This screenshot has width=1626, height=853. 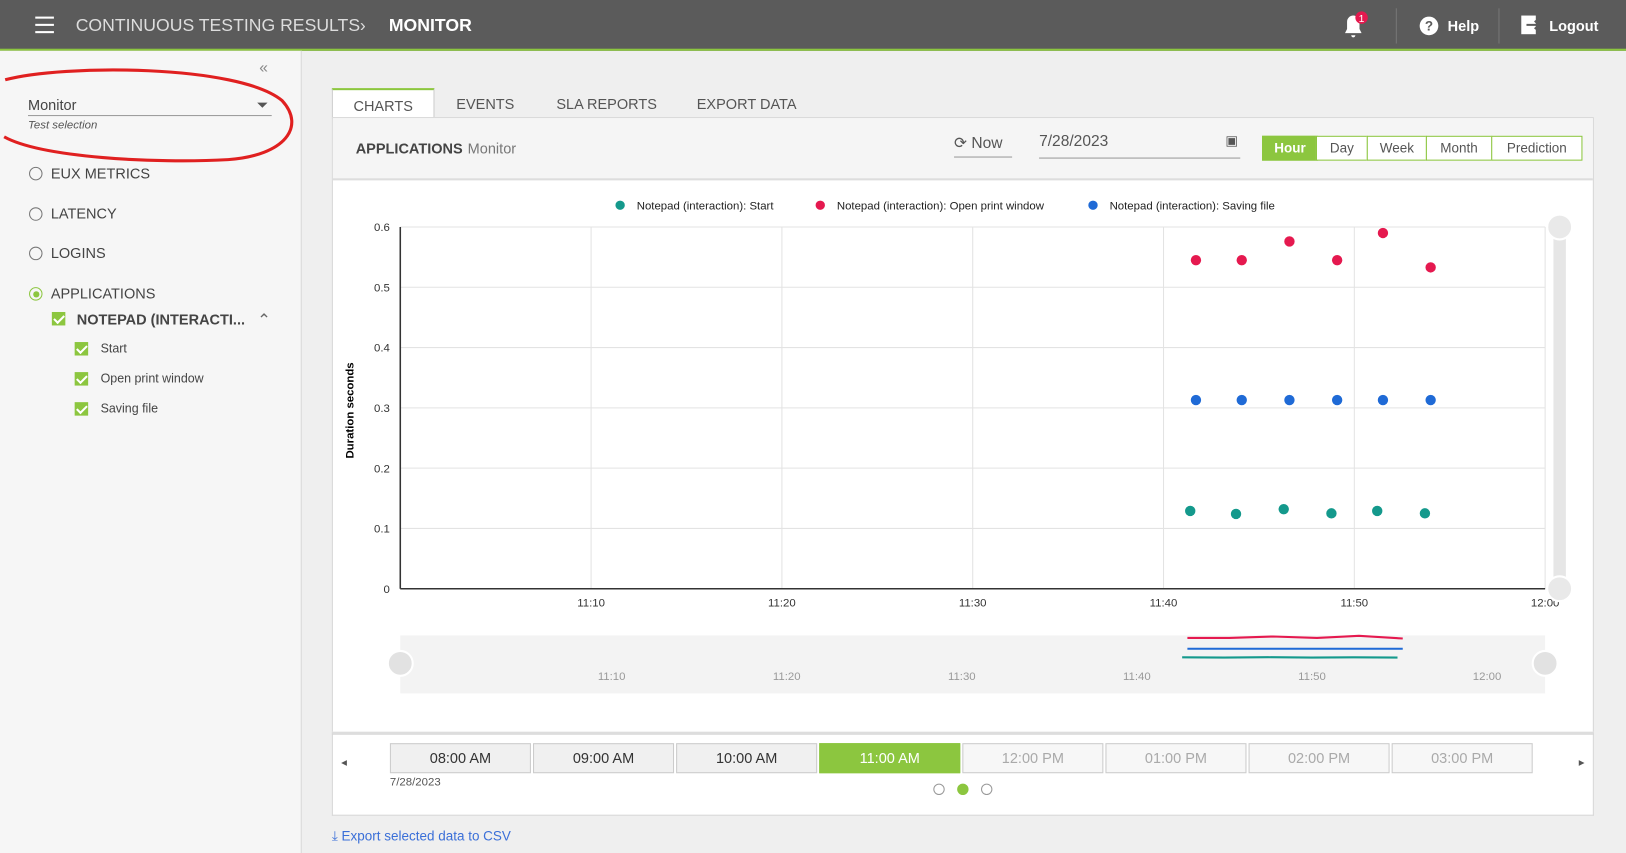 I want to click on navigator-tick-label: 11:50, so click(x=1312, y=677).